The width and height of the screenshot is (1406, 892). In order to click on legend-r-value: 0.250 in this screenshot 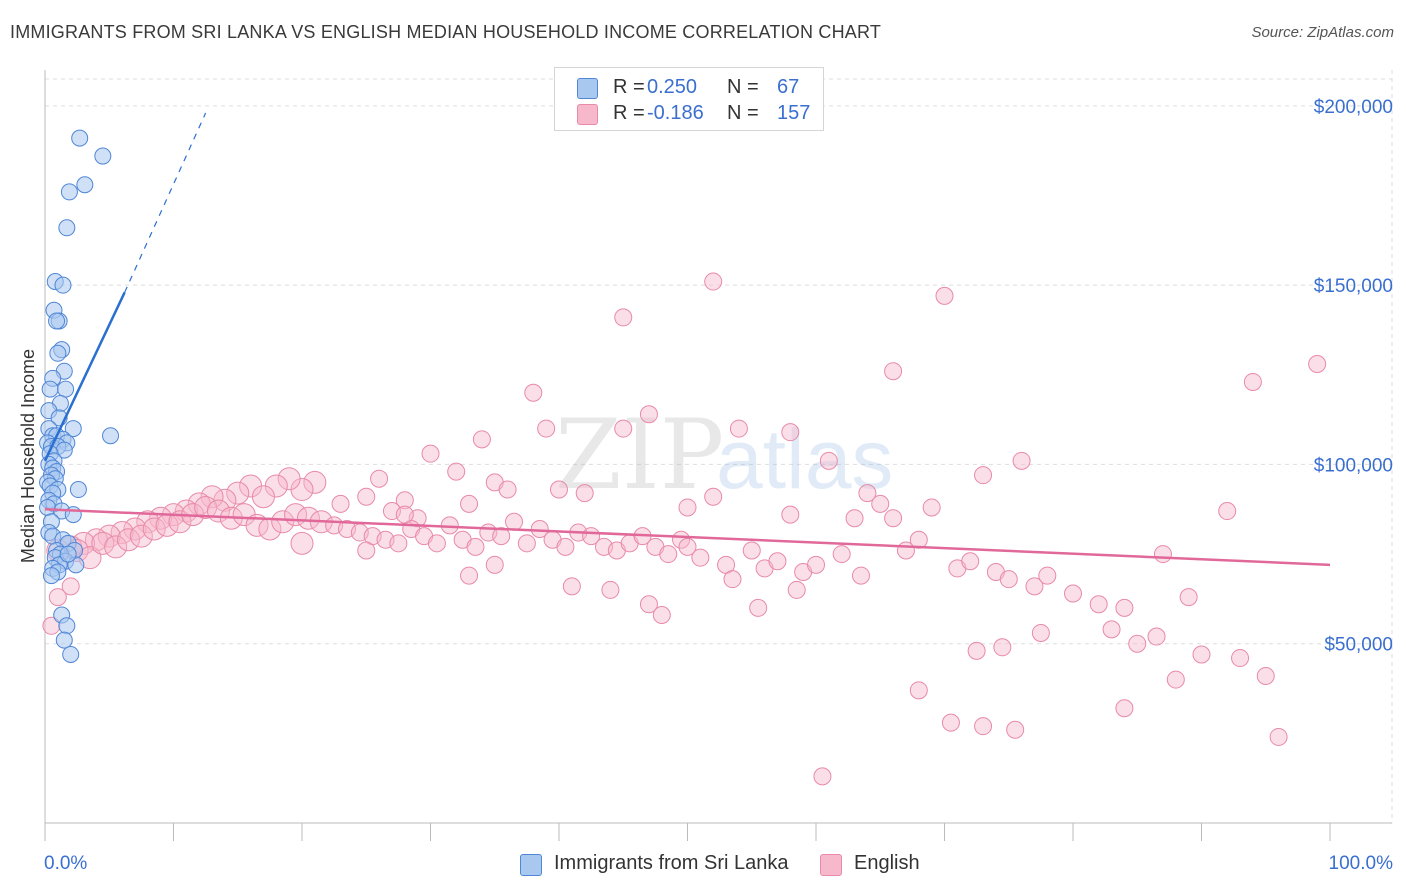, I will do `click(672, 87)`.